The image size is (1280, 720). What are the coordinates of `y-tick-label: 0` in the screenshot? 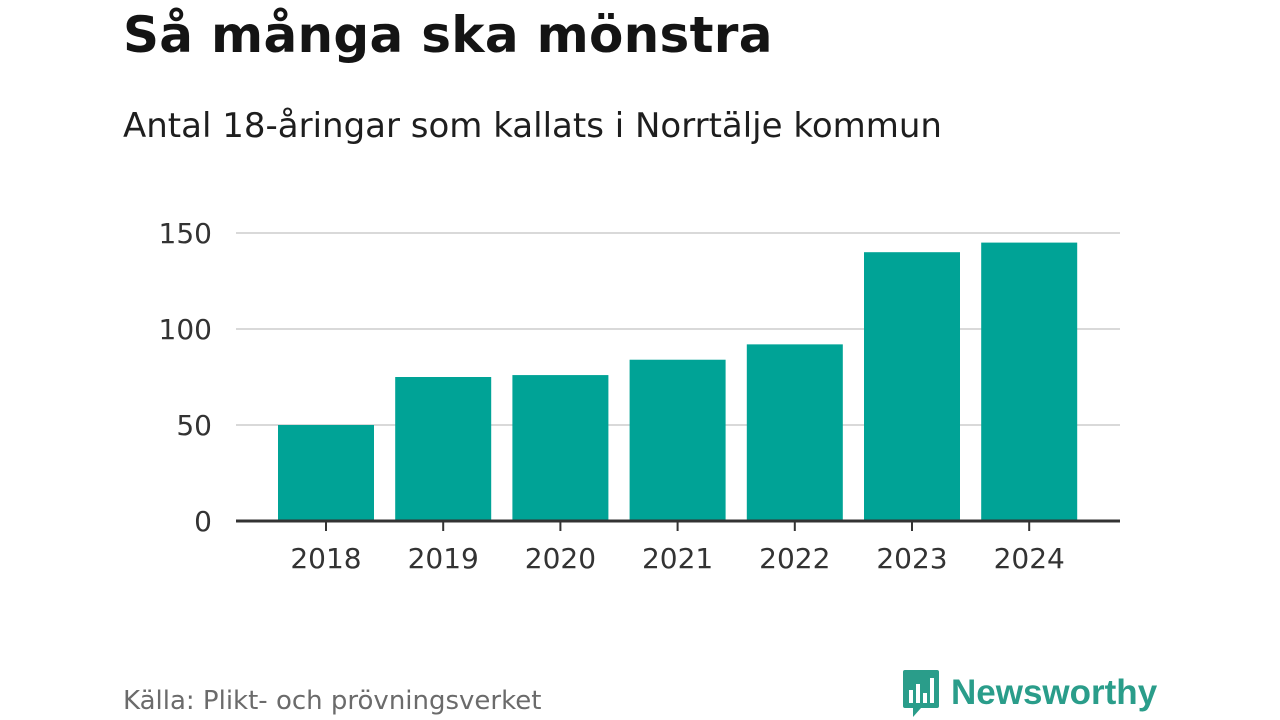 It's located at (203, 521).